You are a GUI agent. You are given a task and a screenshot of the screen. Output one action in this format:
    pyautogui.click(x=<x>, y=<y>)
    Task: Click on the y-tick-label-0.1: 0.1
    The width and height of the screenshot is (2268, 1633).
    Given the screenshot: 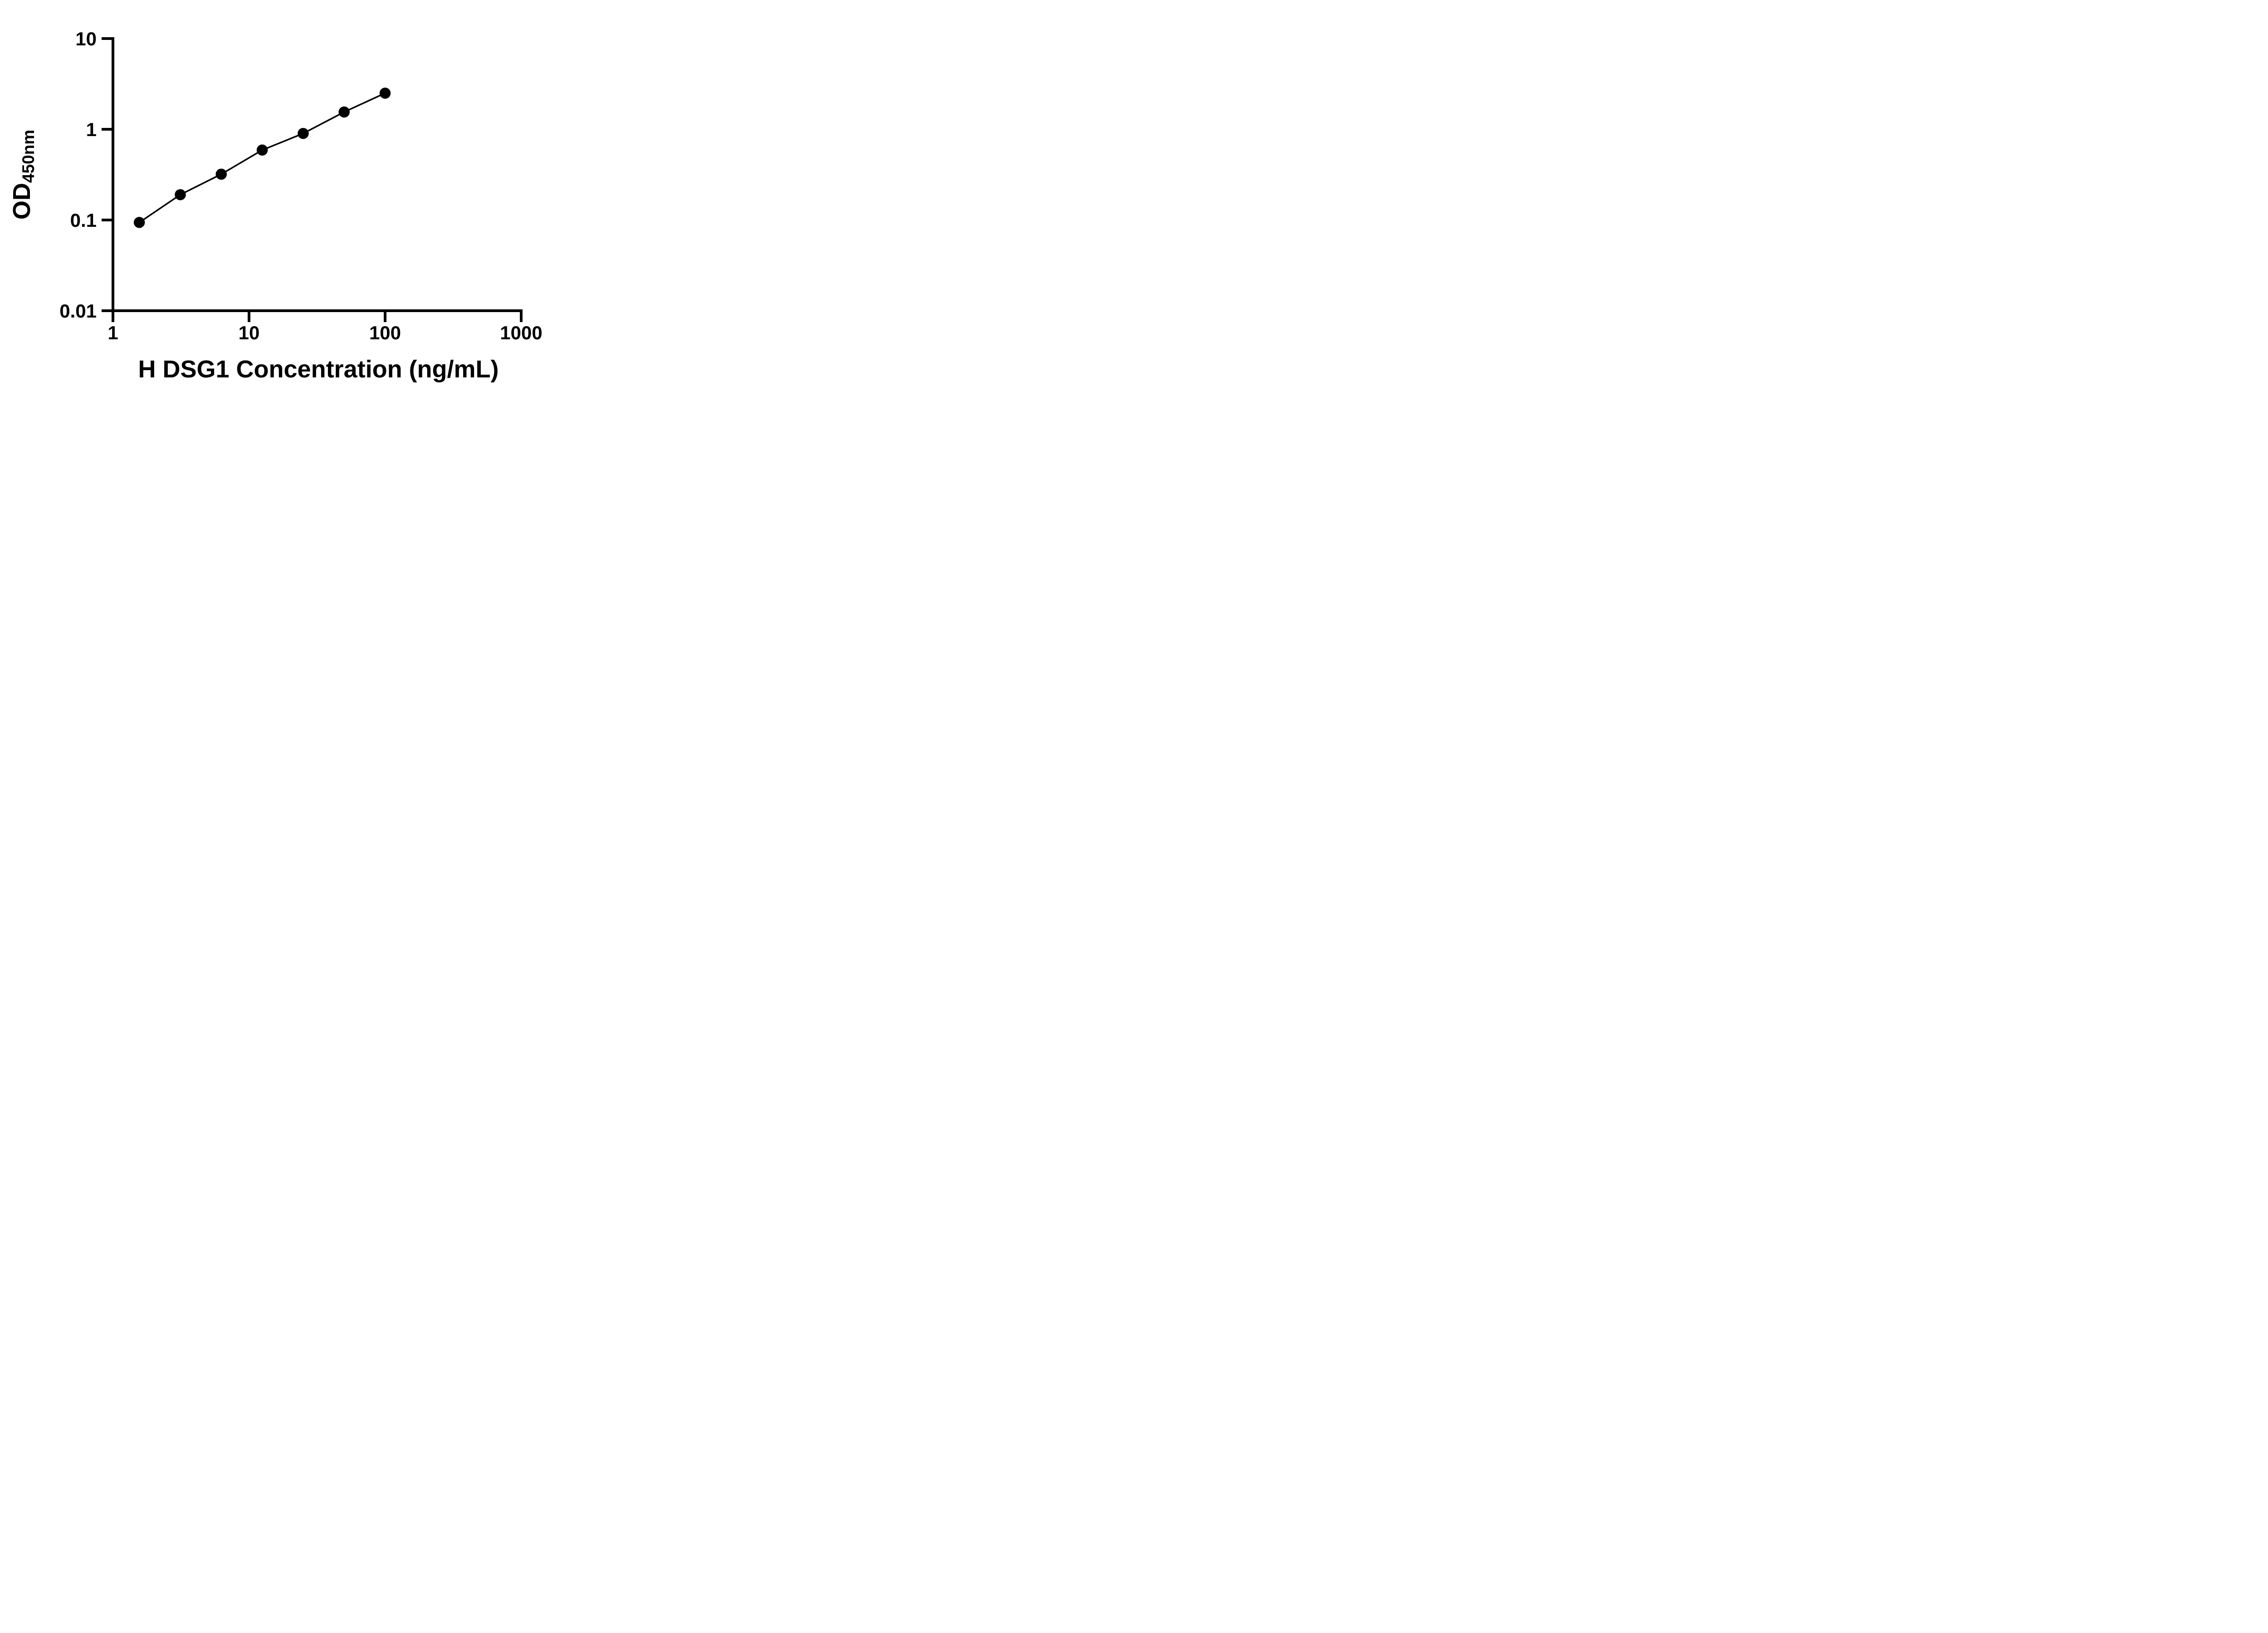 What is the action you would take?
    pyautogui.click(x=84, y=220)
    